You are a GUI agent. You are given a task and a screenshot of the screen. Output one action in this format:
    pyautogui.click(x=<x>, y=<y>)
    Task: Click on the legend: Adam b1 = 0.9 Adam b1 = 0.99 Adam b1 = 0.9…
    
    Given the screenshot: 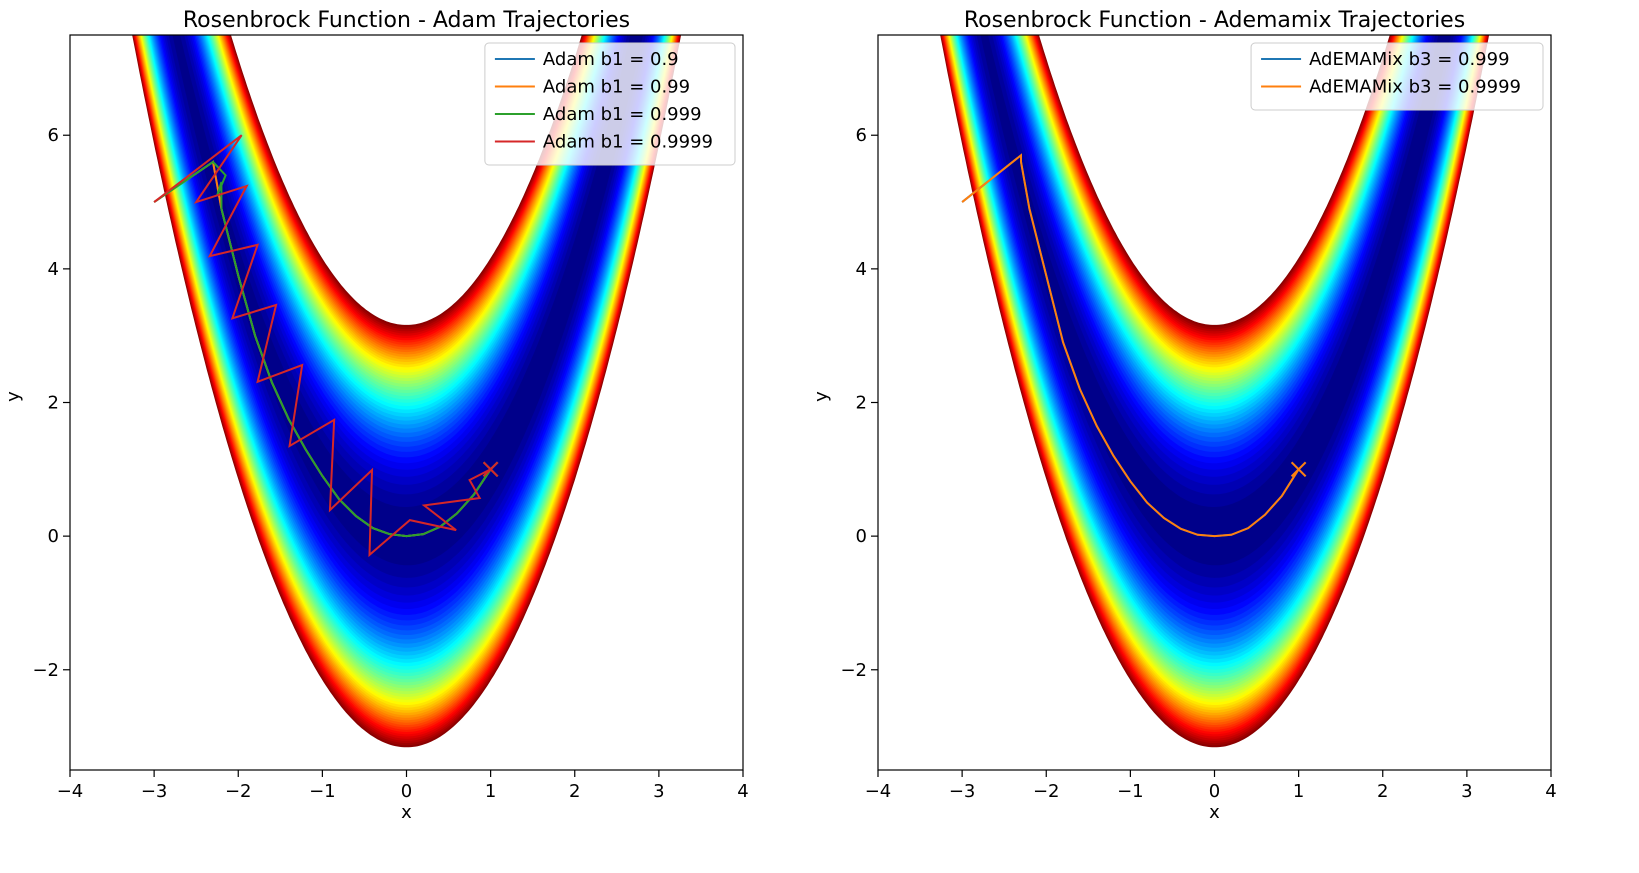 What is the action you would take?
    pyautogui.click(x=610, y=104)
    